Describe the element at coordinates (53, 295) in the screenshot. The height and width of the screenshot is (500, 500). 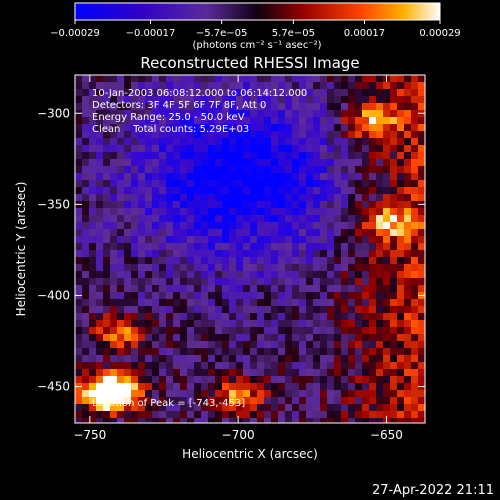
I see `y-tick-label: −400` at that location.